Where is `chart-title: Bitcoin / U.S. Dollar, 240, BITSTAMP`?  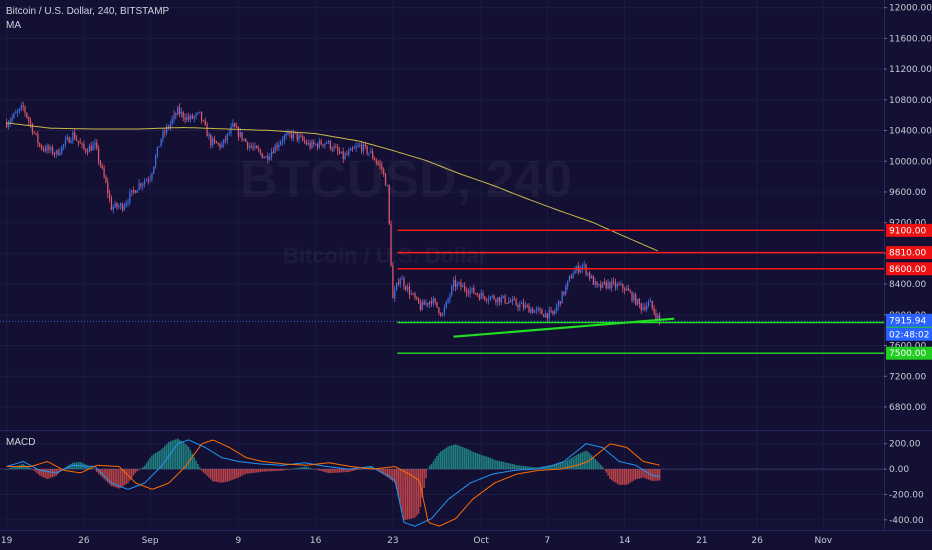 chart-title: Bitcoin / U.S. Dollar, 240, BITSTAMP is located at coordinates (88, 11).